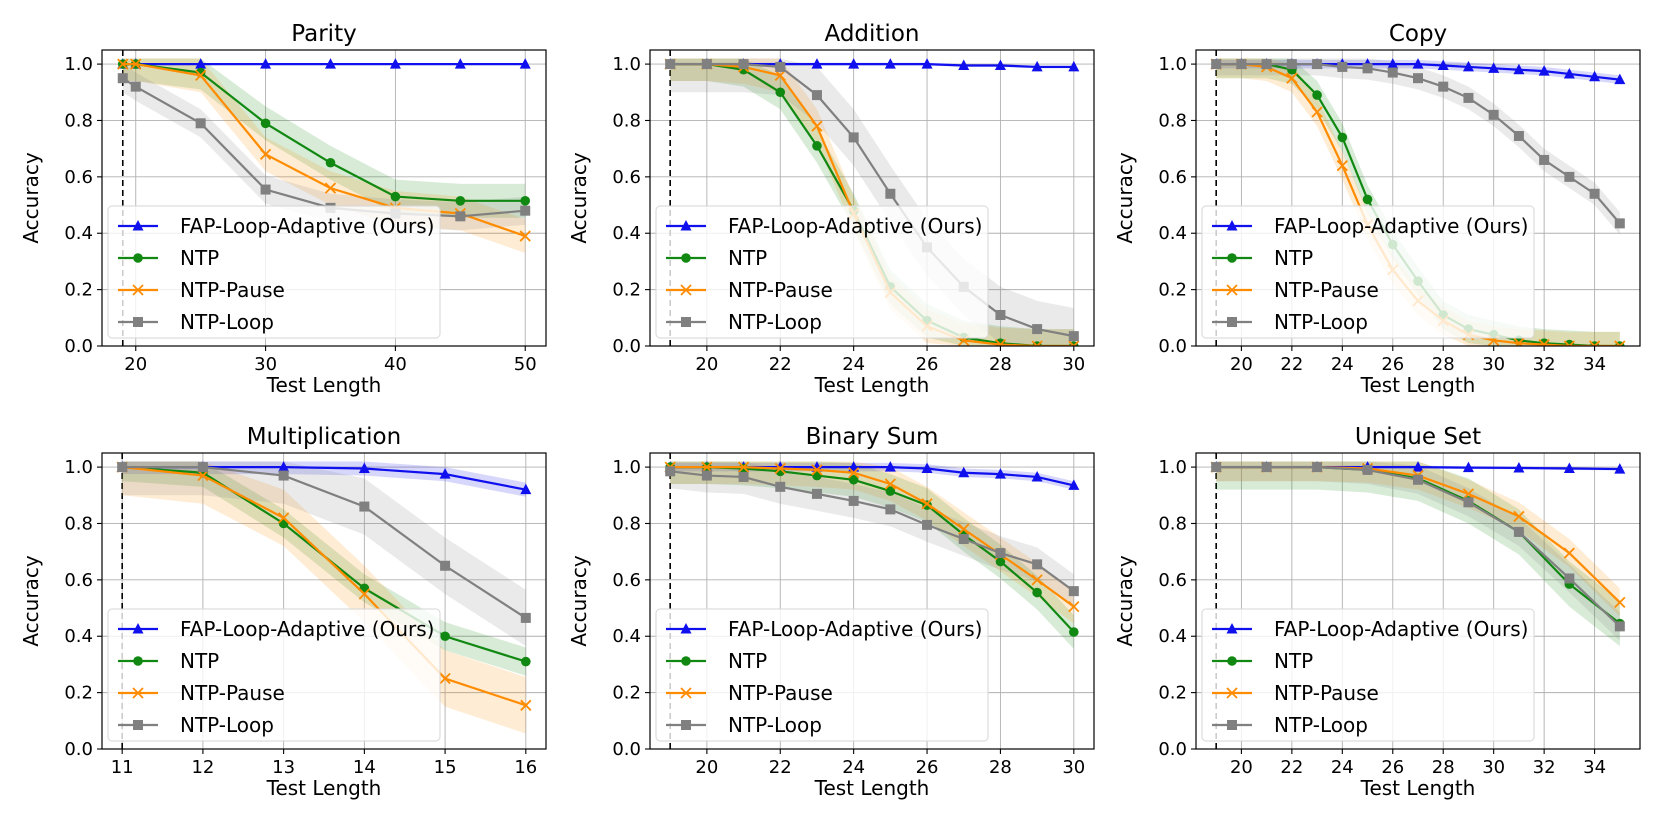 The image size is (1661, 830). Describe the element at coordinates (78, 580) in the screenshot. I see `y-tick-label-multiplication-0.6: 0.6` at that location.